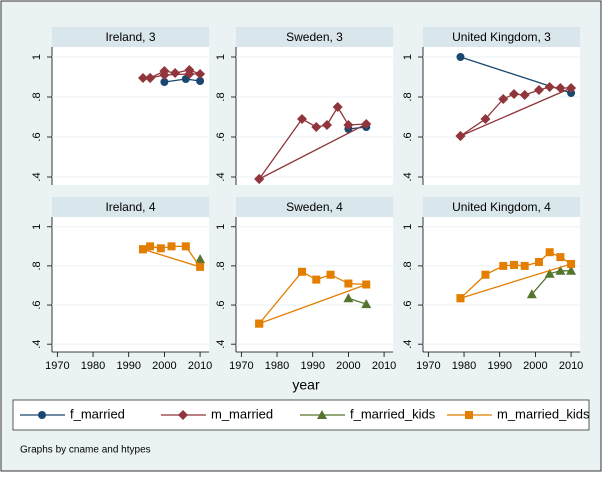 Image resolution: width=603 pixels, height=478 pixels. I want to click on panel-title: United Kingdom, 4, so click(501, 207).